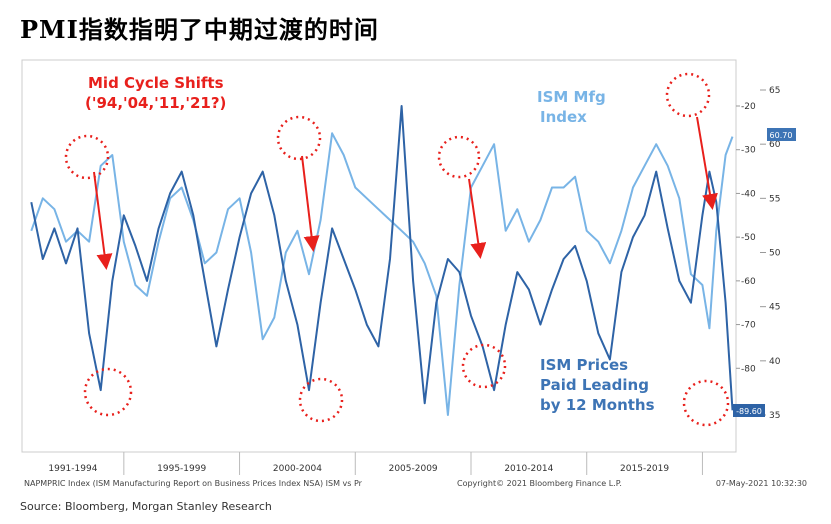  I want to click on annotation-ism-mfg-1: ISM Mfg, so click(571, 97).